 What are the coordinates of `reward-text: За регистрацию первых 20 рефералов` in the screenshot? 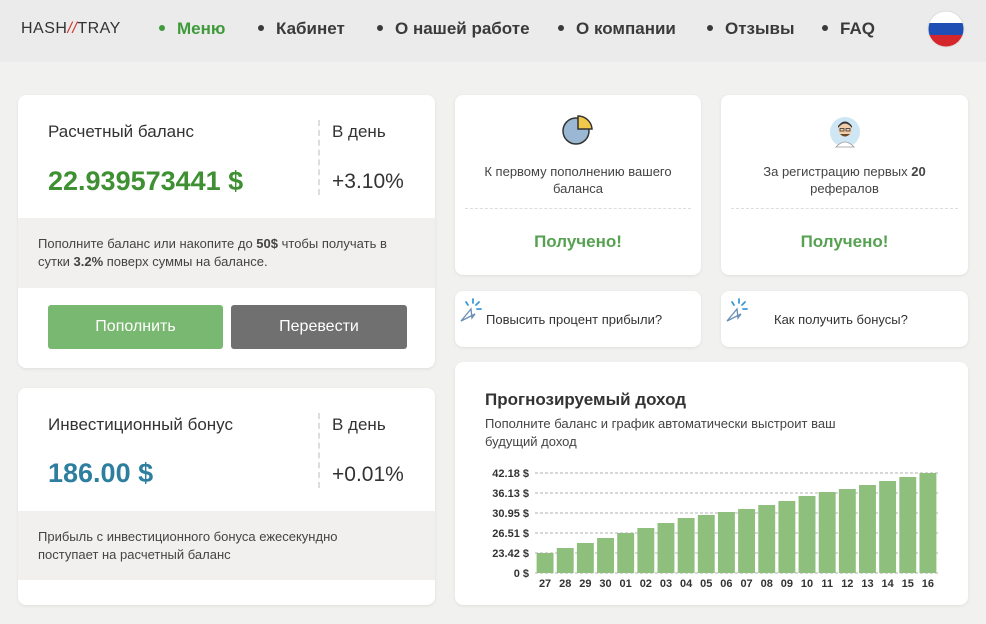 It's located at (844, 180).